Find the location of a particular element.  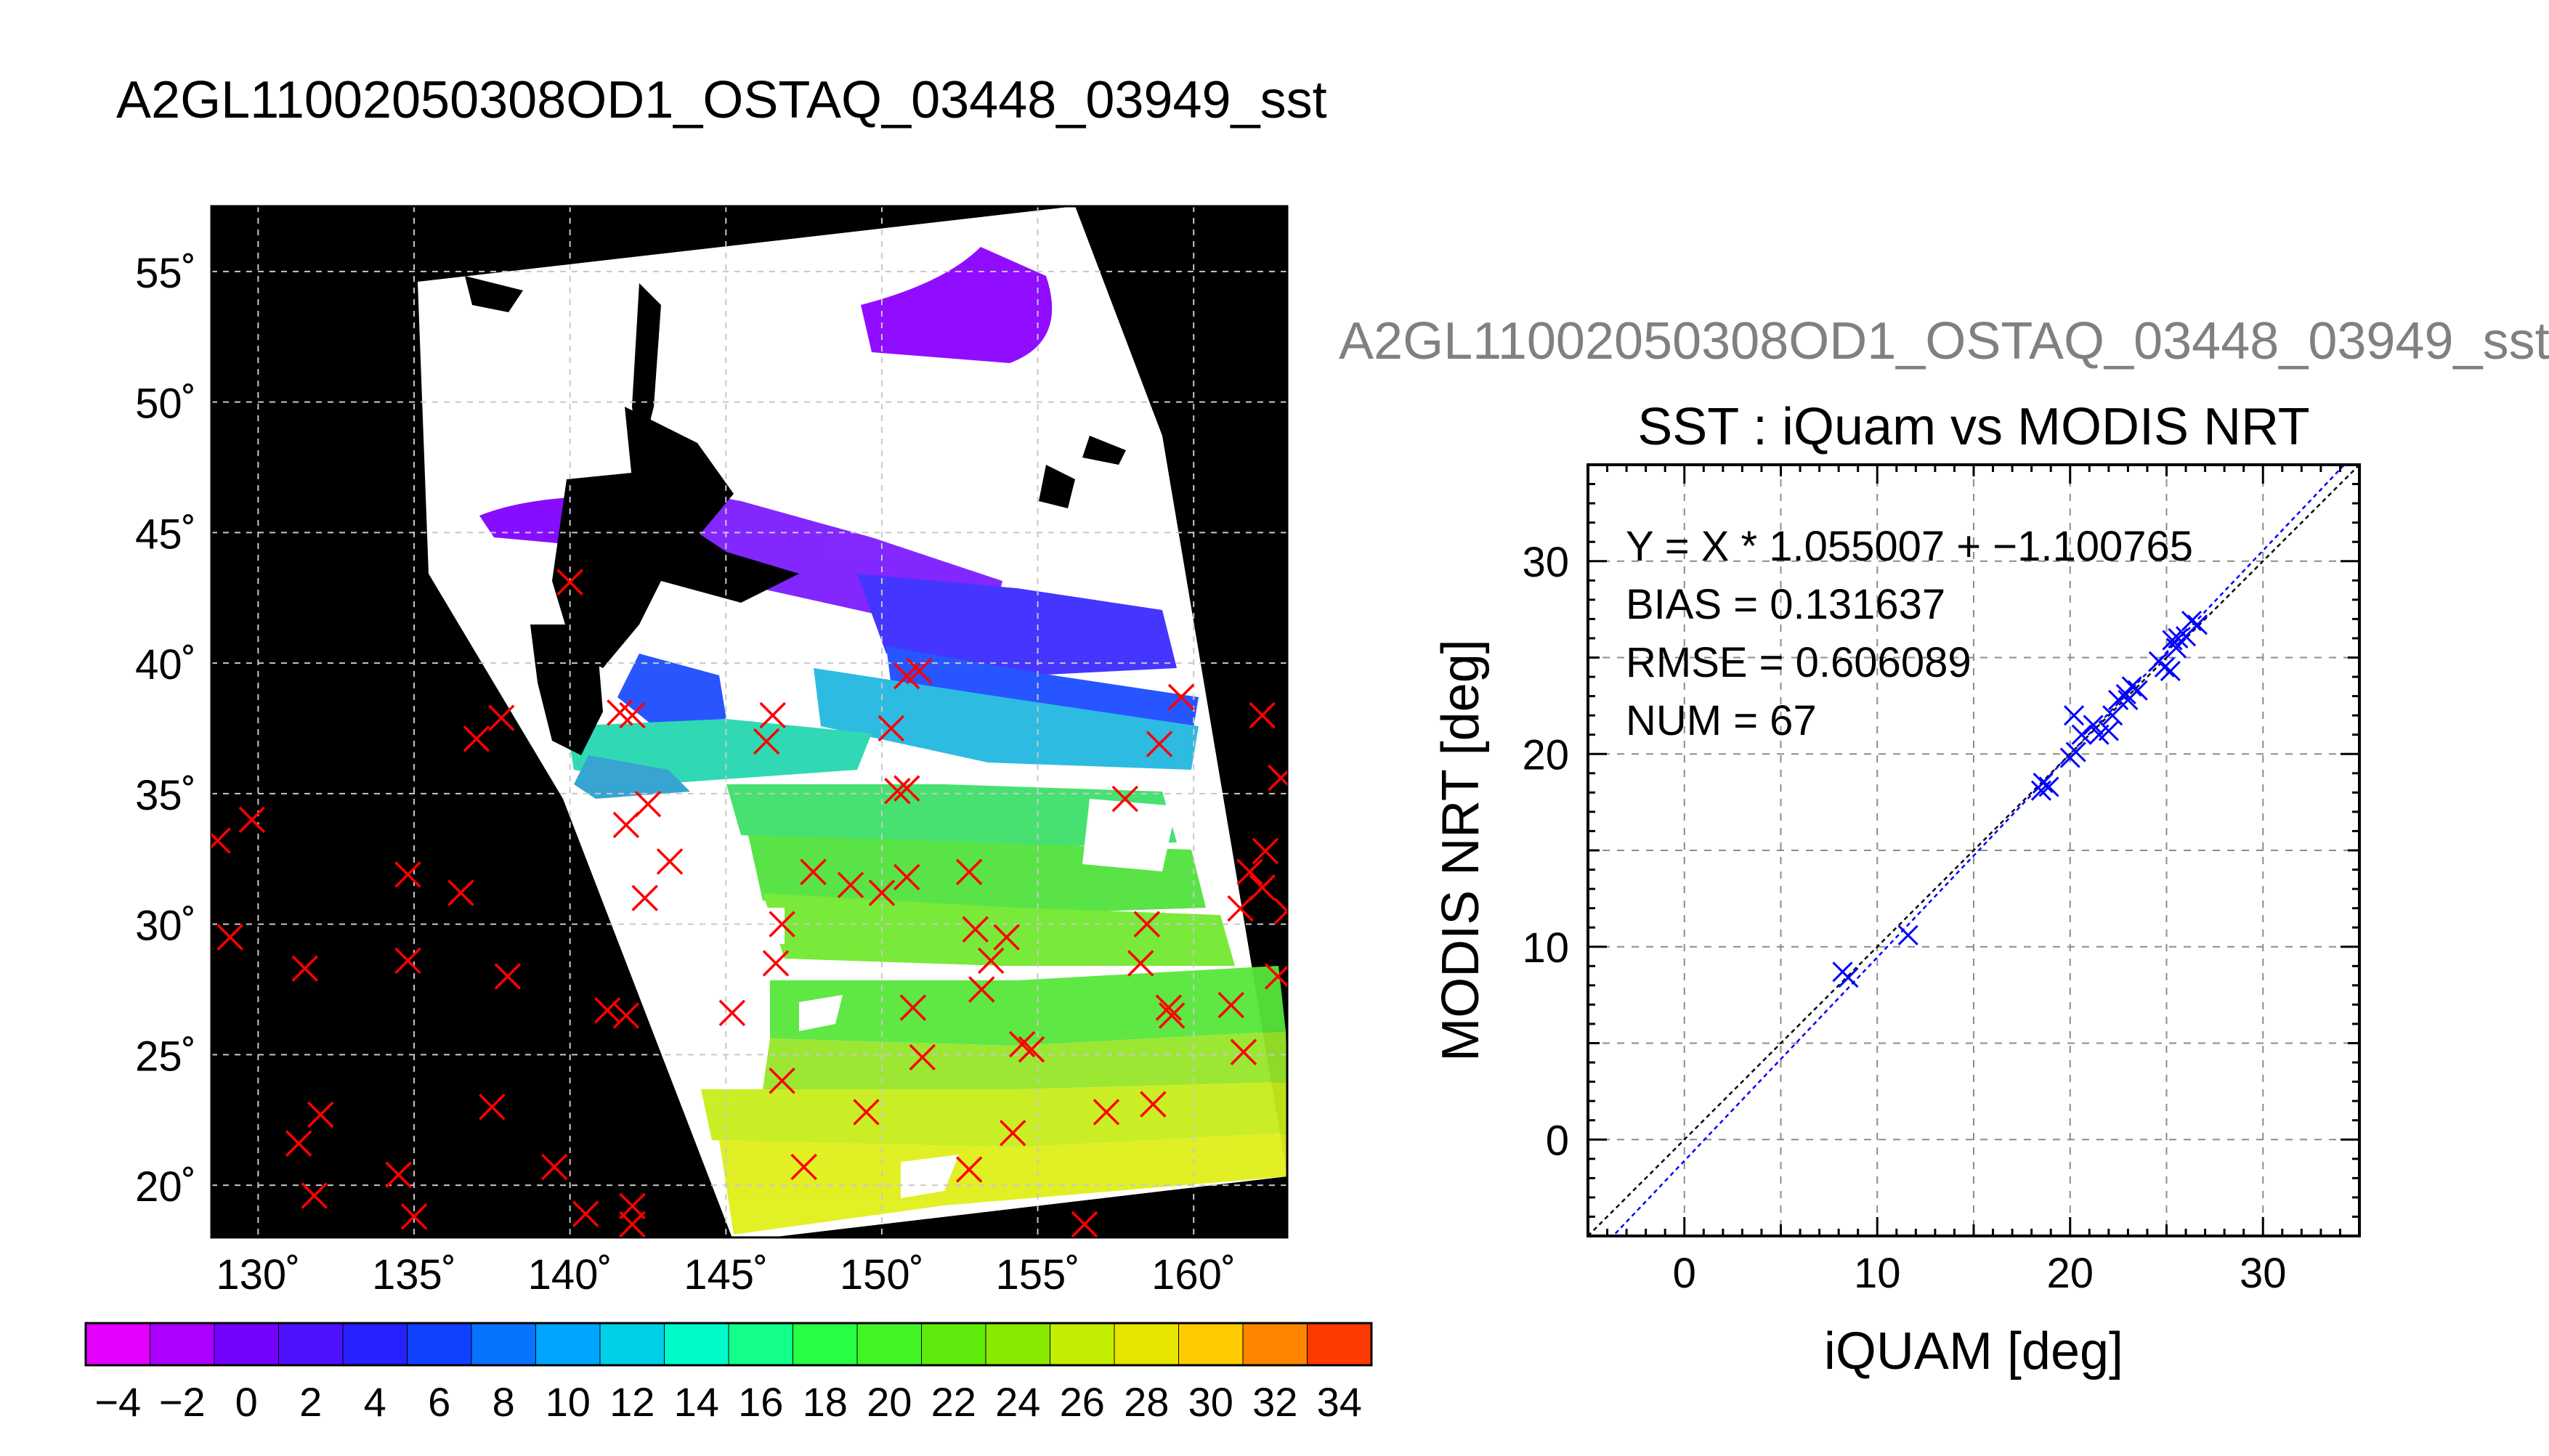

colorbar-tick-label: 10 is located at coordinates (569, 1402).